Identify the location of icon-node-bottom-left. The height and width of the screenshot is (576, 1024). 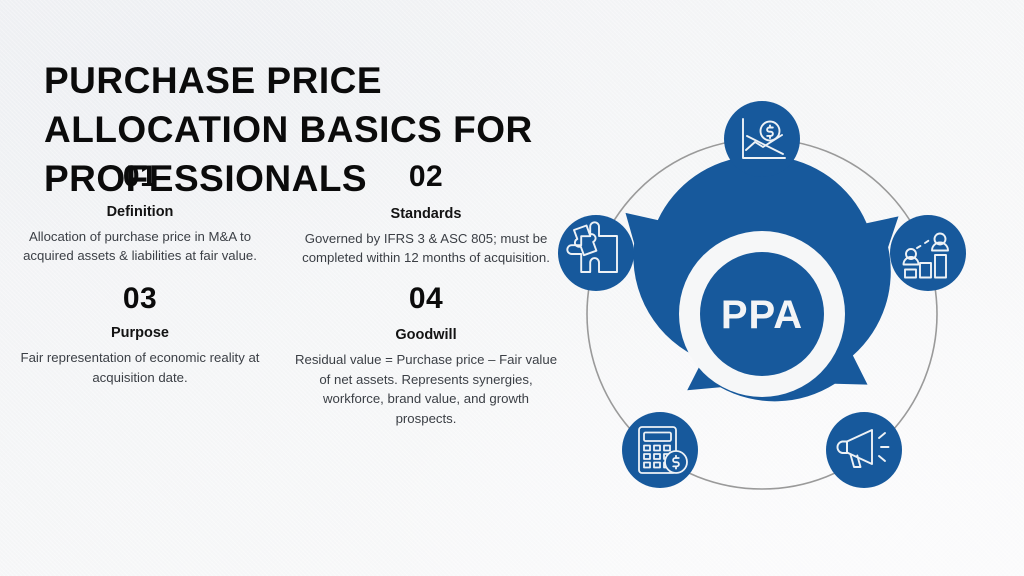
(660, 450).